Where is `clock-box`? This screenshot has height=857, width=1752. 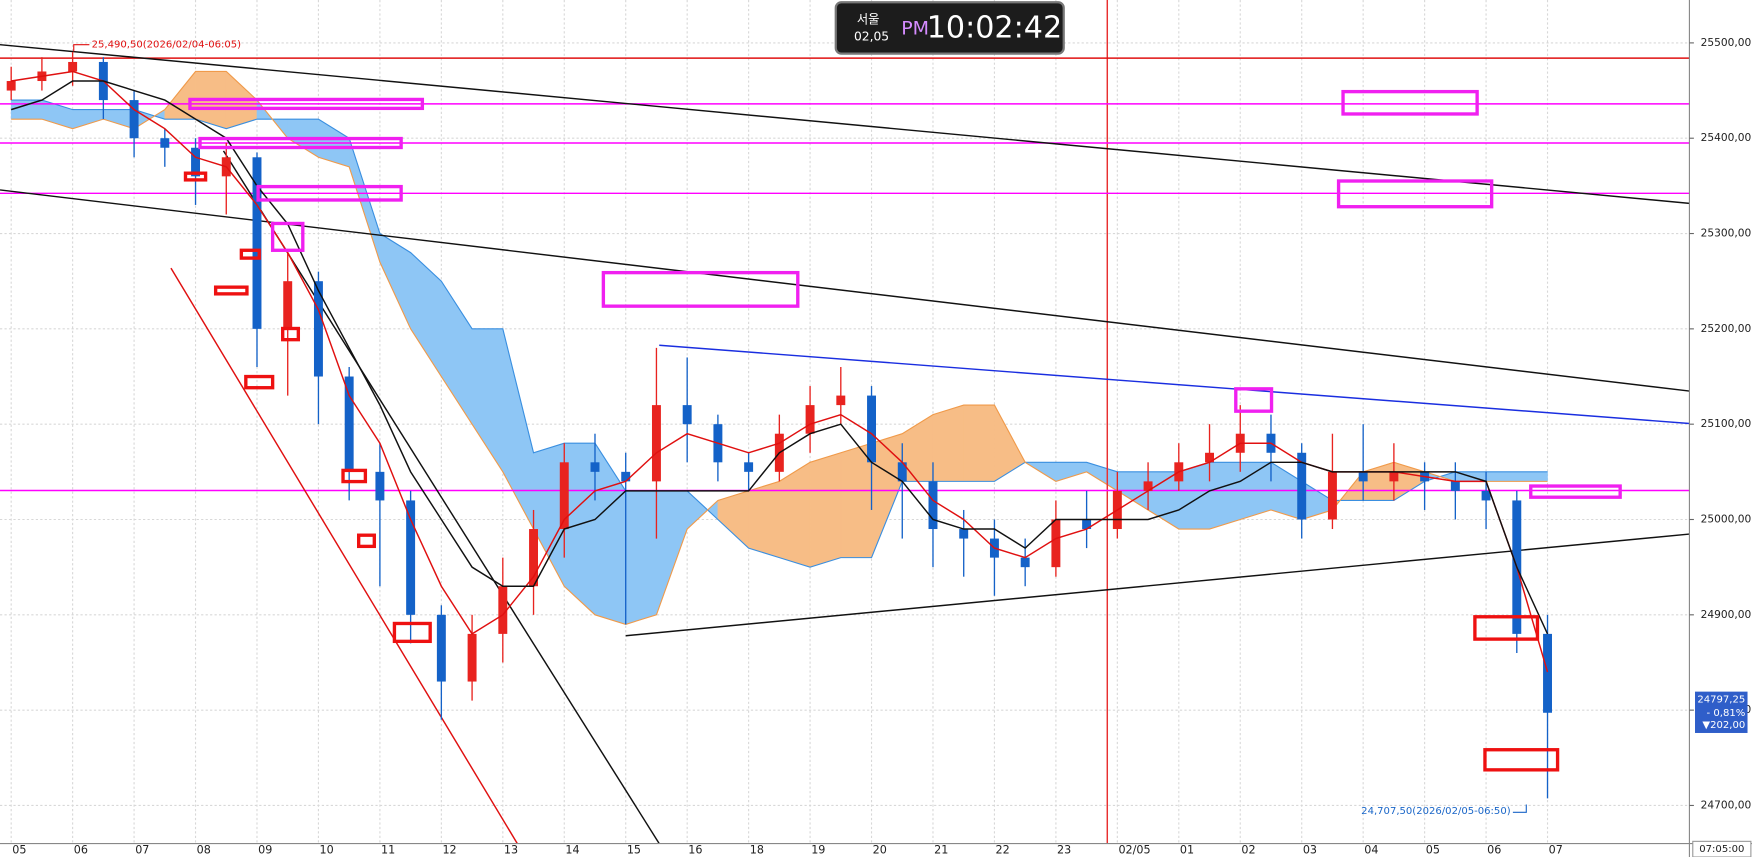
clock-box is located at coordinates (949, 28).